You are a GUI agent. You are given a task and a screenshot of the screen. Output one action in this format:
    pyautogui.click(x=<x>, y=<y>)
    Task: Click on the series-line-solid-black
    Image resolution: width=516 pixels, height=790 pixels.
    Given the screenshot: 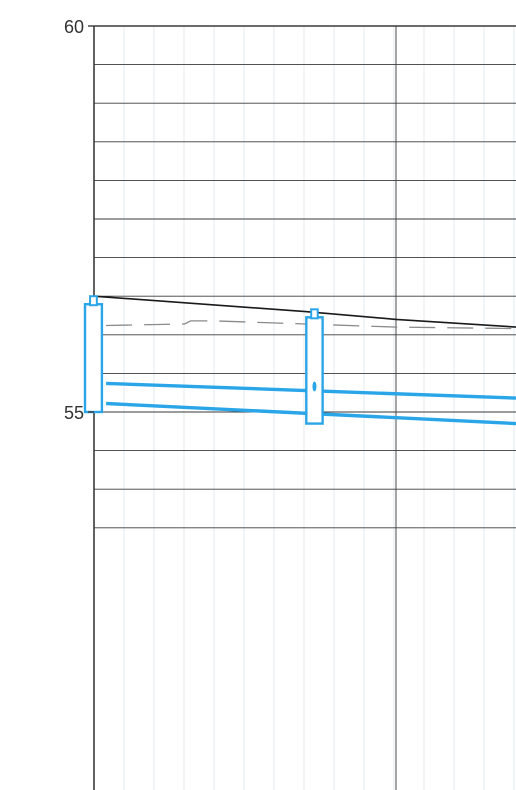 What is the action you would take?
    pyautogui.click(x=304, y=311)
    